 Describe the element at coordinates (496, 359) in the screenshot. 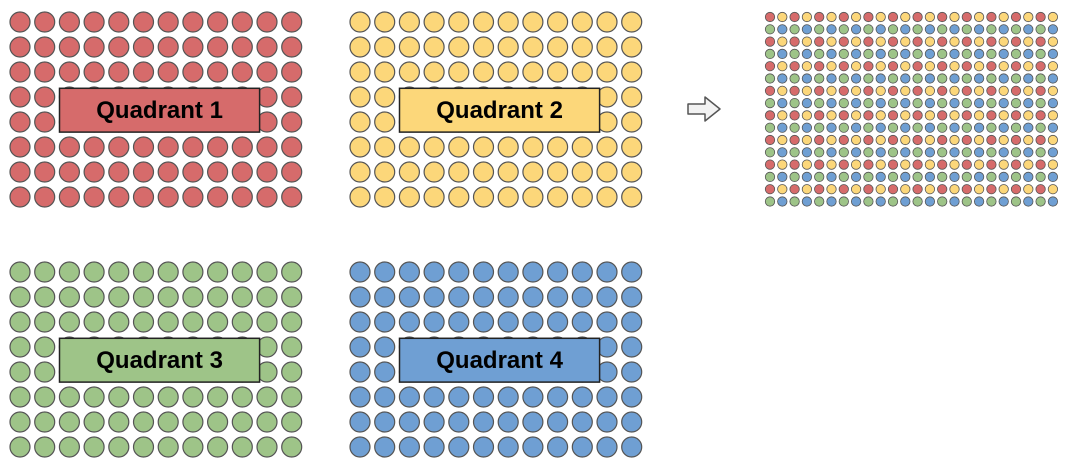

I see `quadrant-4-group: Quadrant 4` at that location.